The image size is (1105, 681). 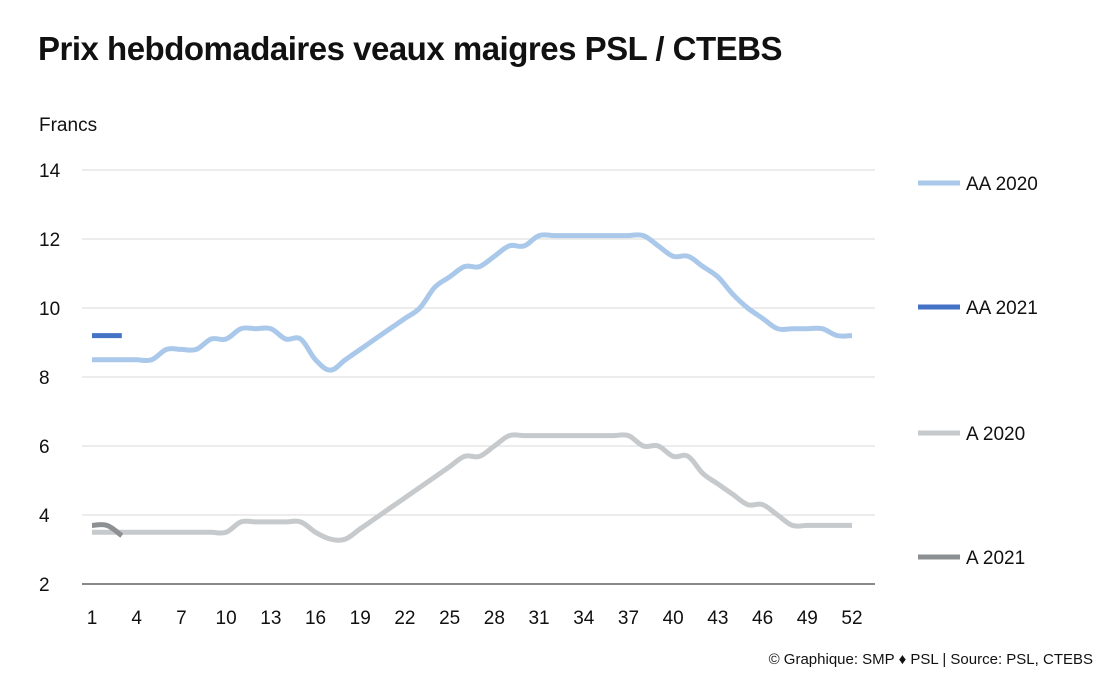 I want to click on x-tick-label: 25, so click(x=449, y=618).